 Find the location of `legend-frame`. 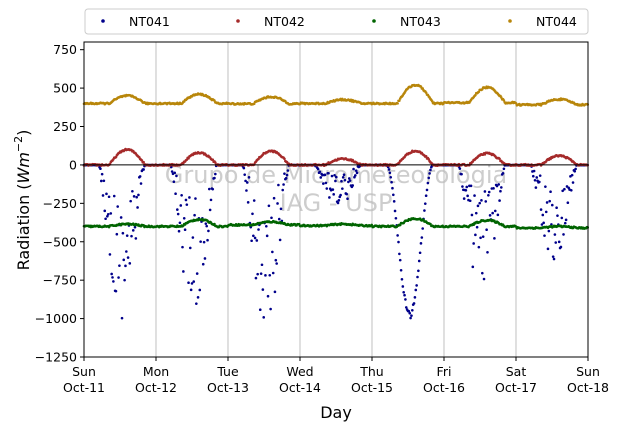

legend-frame is located at coordinates (336, 21).